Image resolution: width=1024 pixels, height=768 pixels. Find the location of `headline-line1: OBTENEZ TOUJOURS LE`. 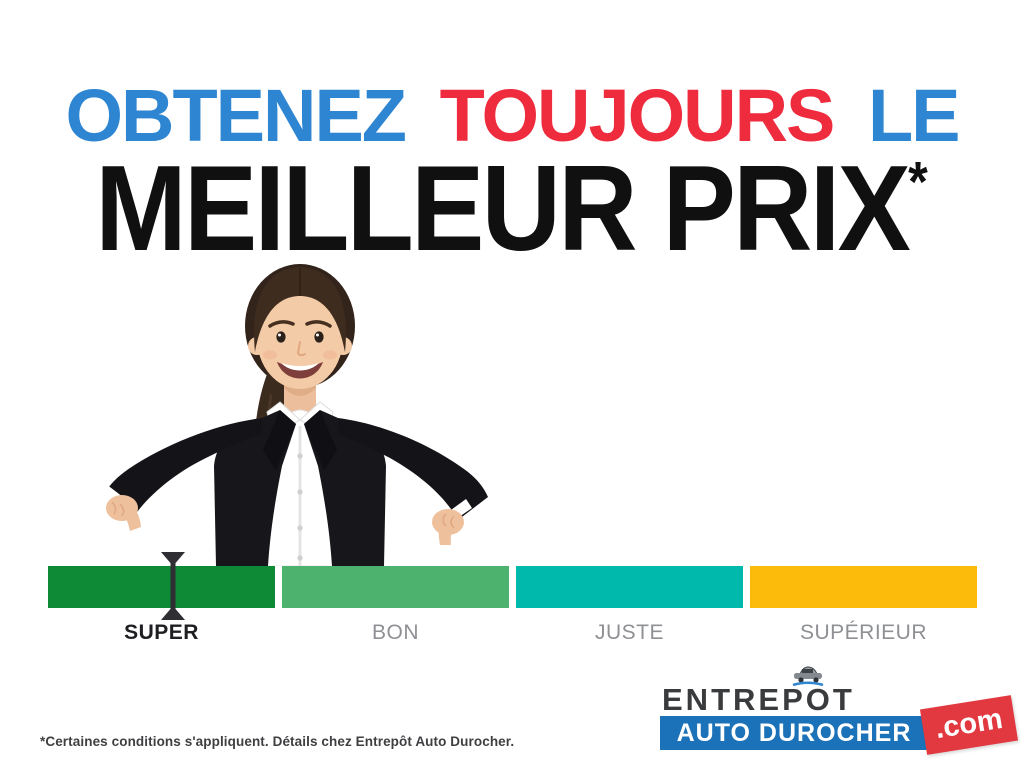

headline-line1: OBTENEZ TOUJOURS LE is located at coordinates (512, 116).